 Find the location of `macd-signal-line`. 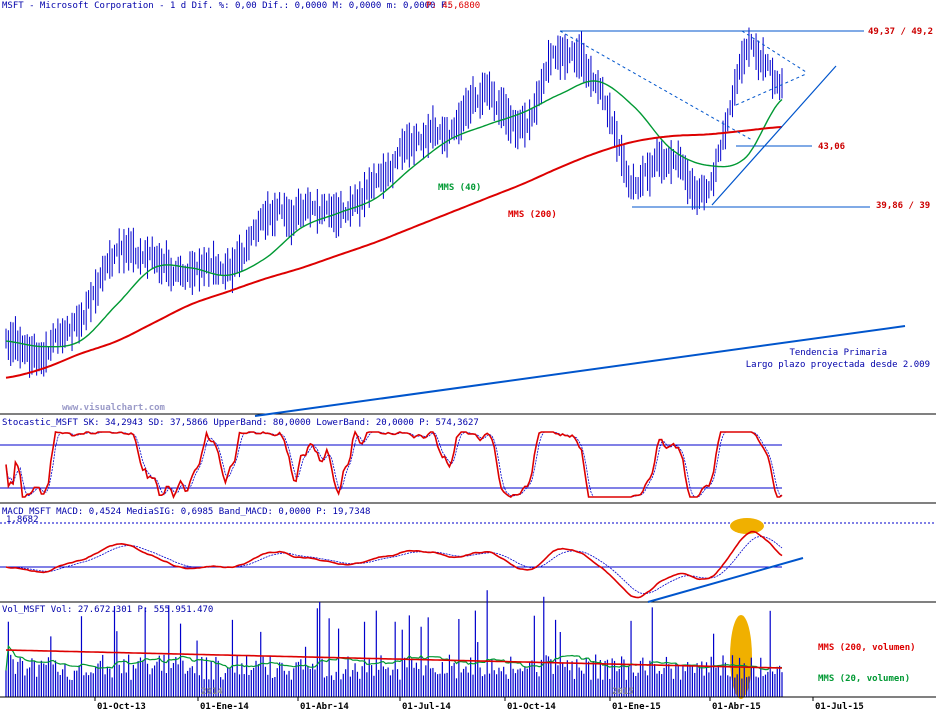

macd-signal-line is located at coordinates (394, 565).